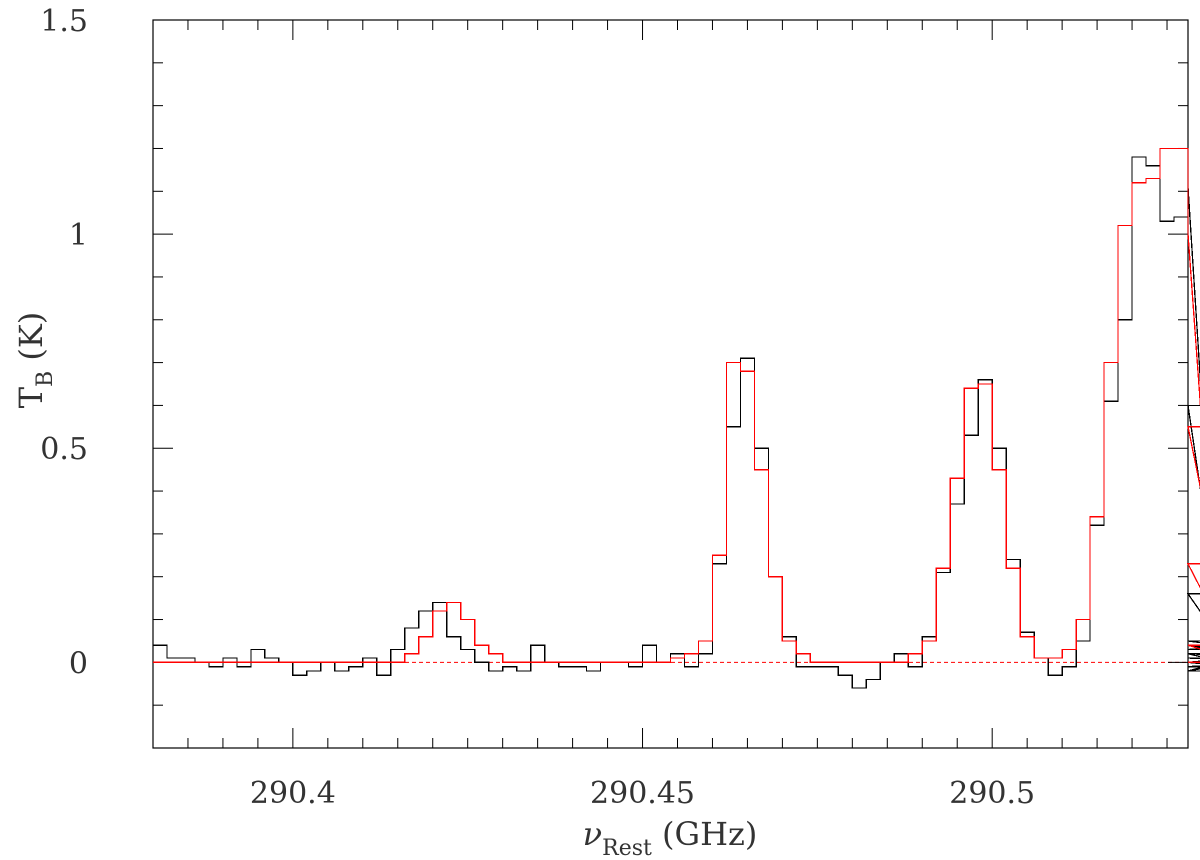 The image size is (1200, 860). I want to click on x-tick-label: 290.45, so click(642, 793).